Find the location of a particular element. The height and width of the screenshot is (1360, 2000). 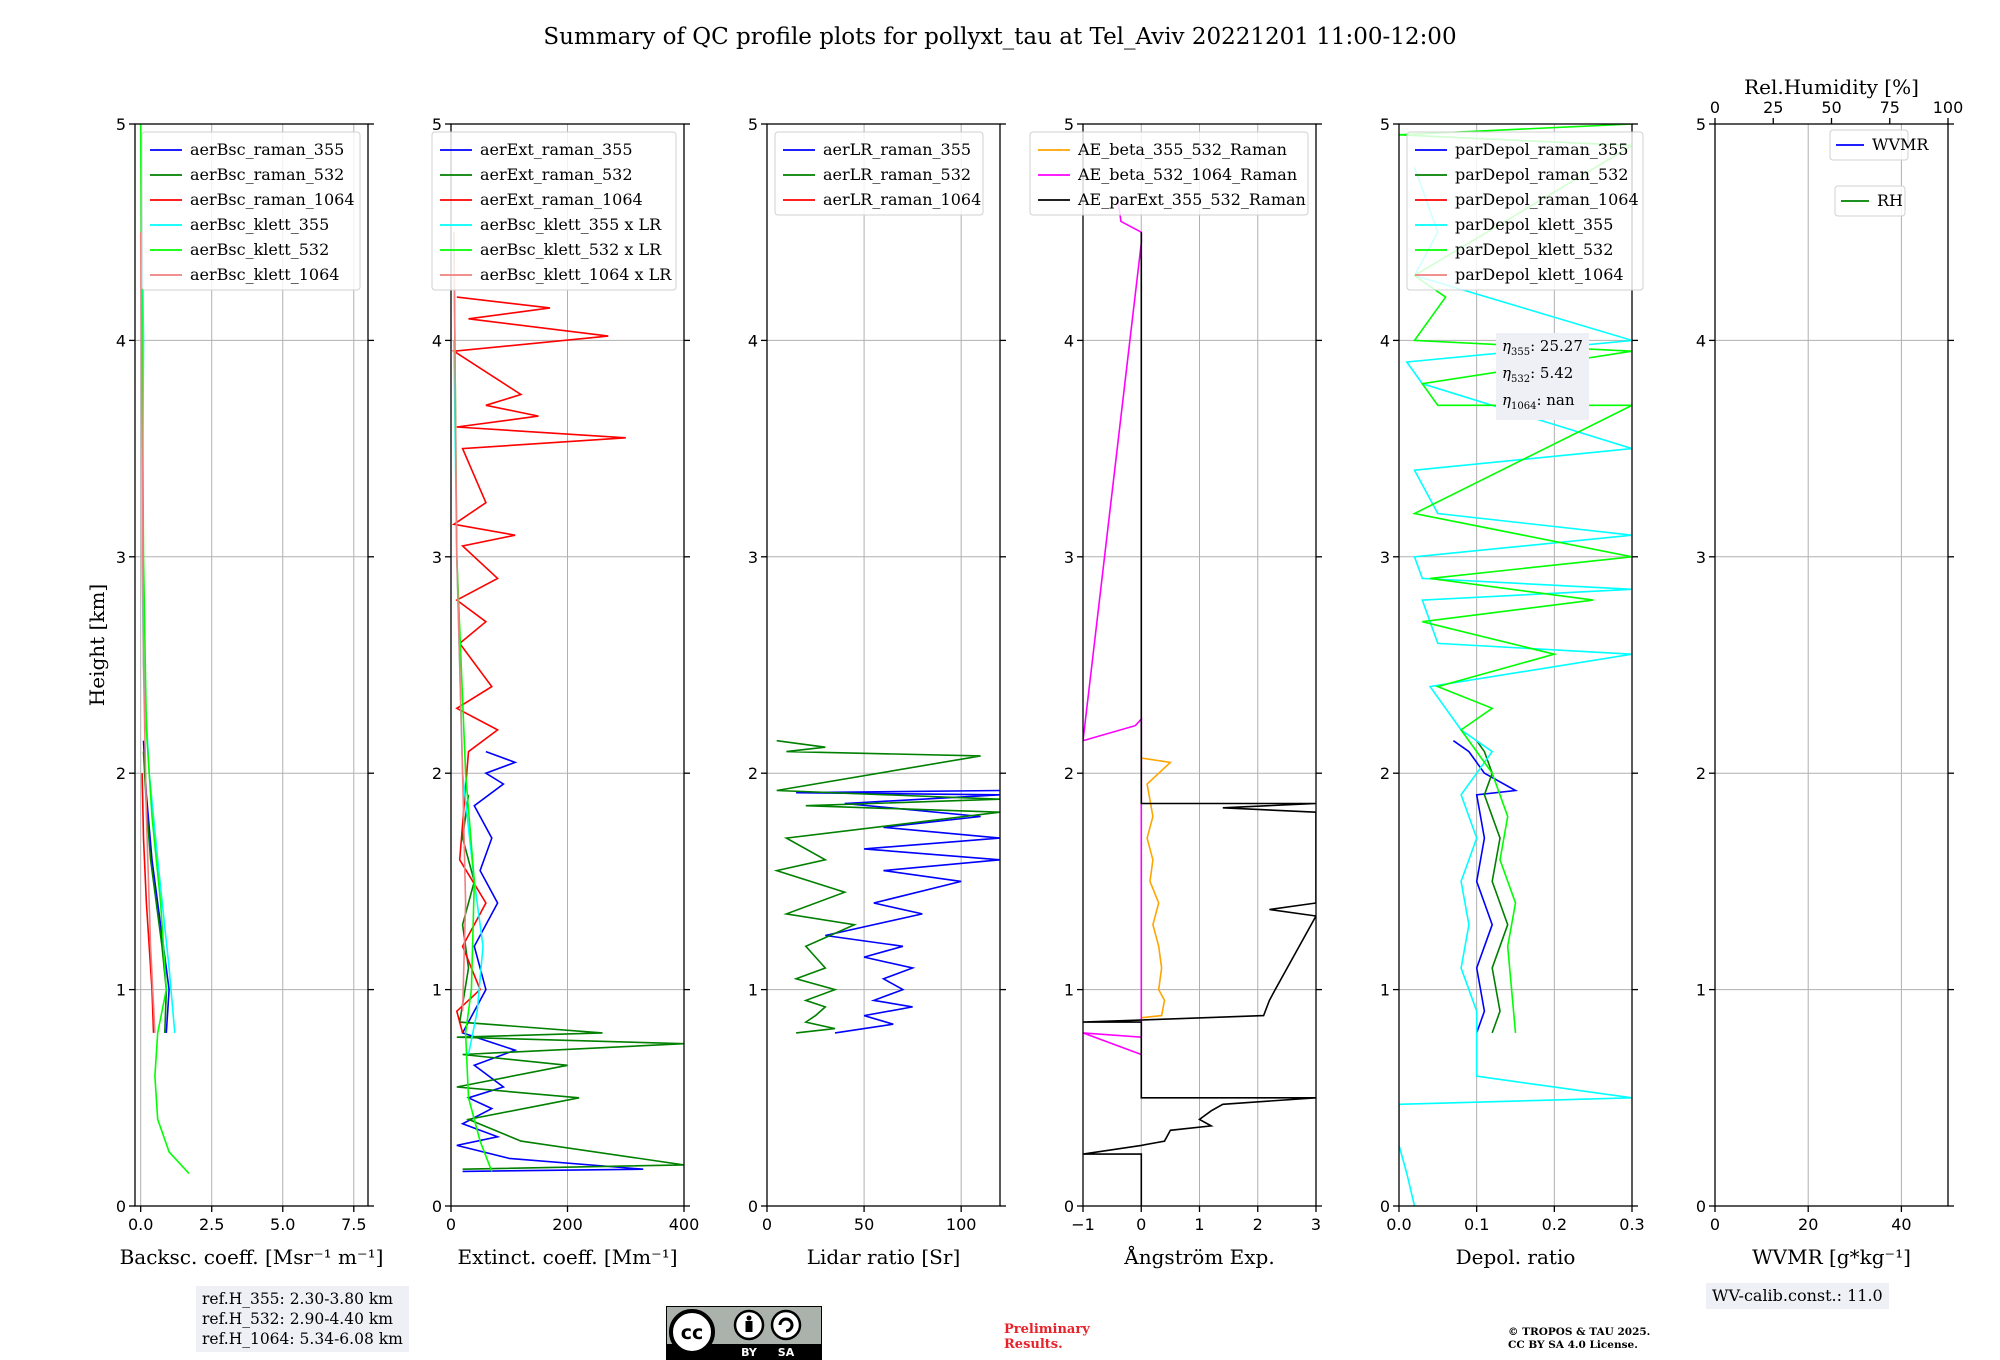

x-axis-label: WVMR [g*kg⁻¹] is located at coordinates (1831, 1257).